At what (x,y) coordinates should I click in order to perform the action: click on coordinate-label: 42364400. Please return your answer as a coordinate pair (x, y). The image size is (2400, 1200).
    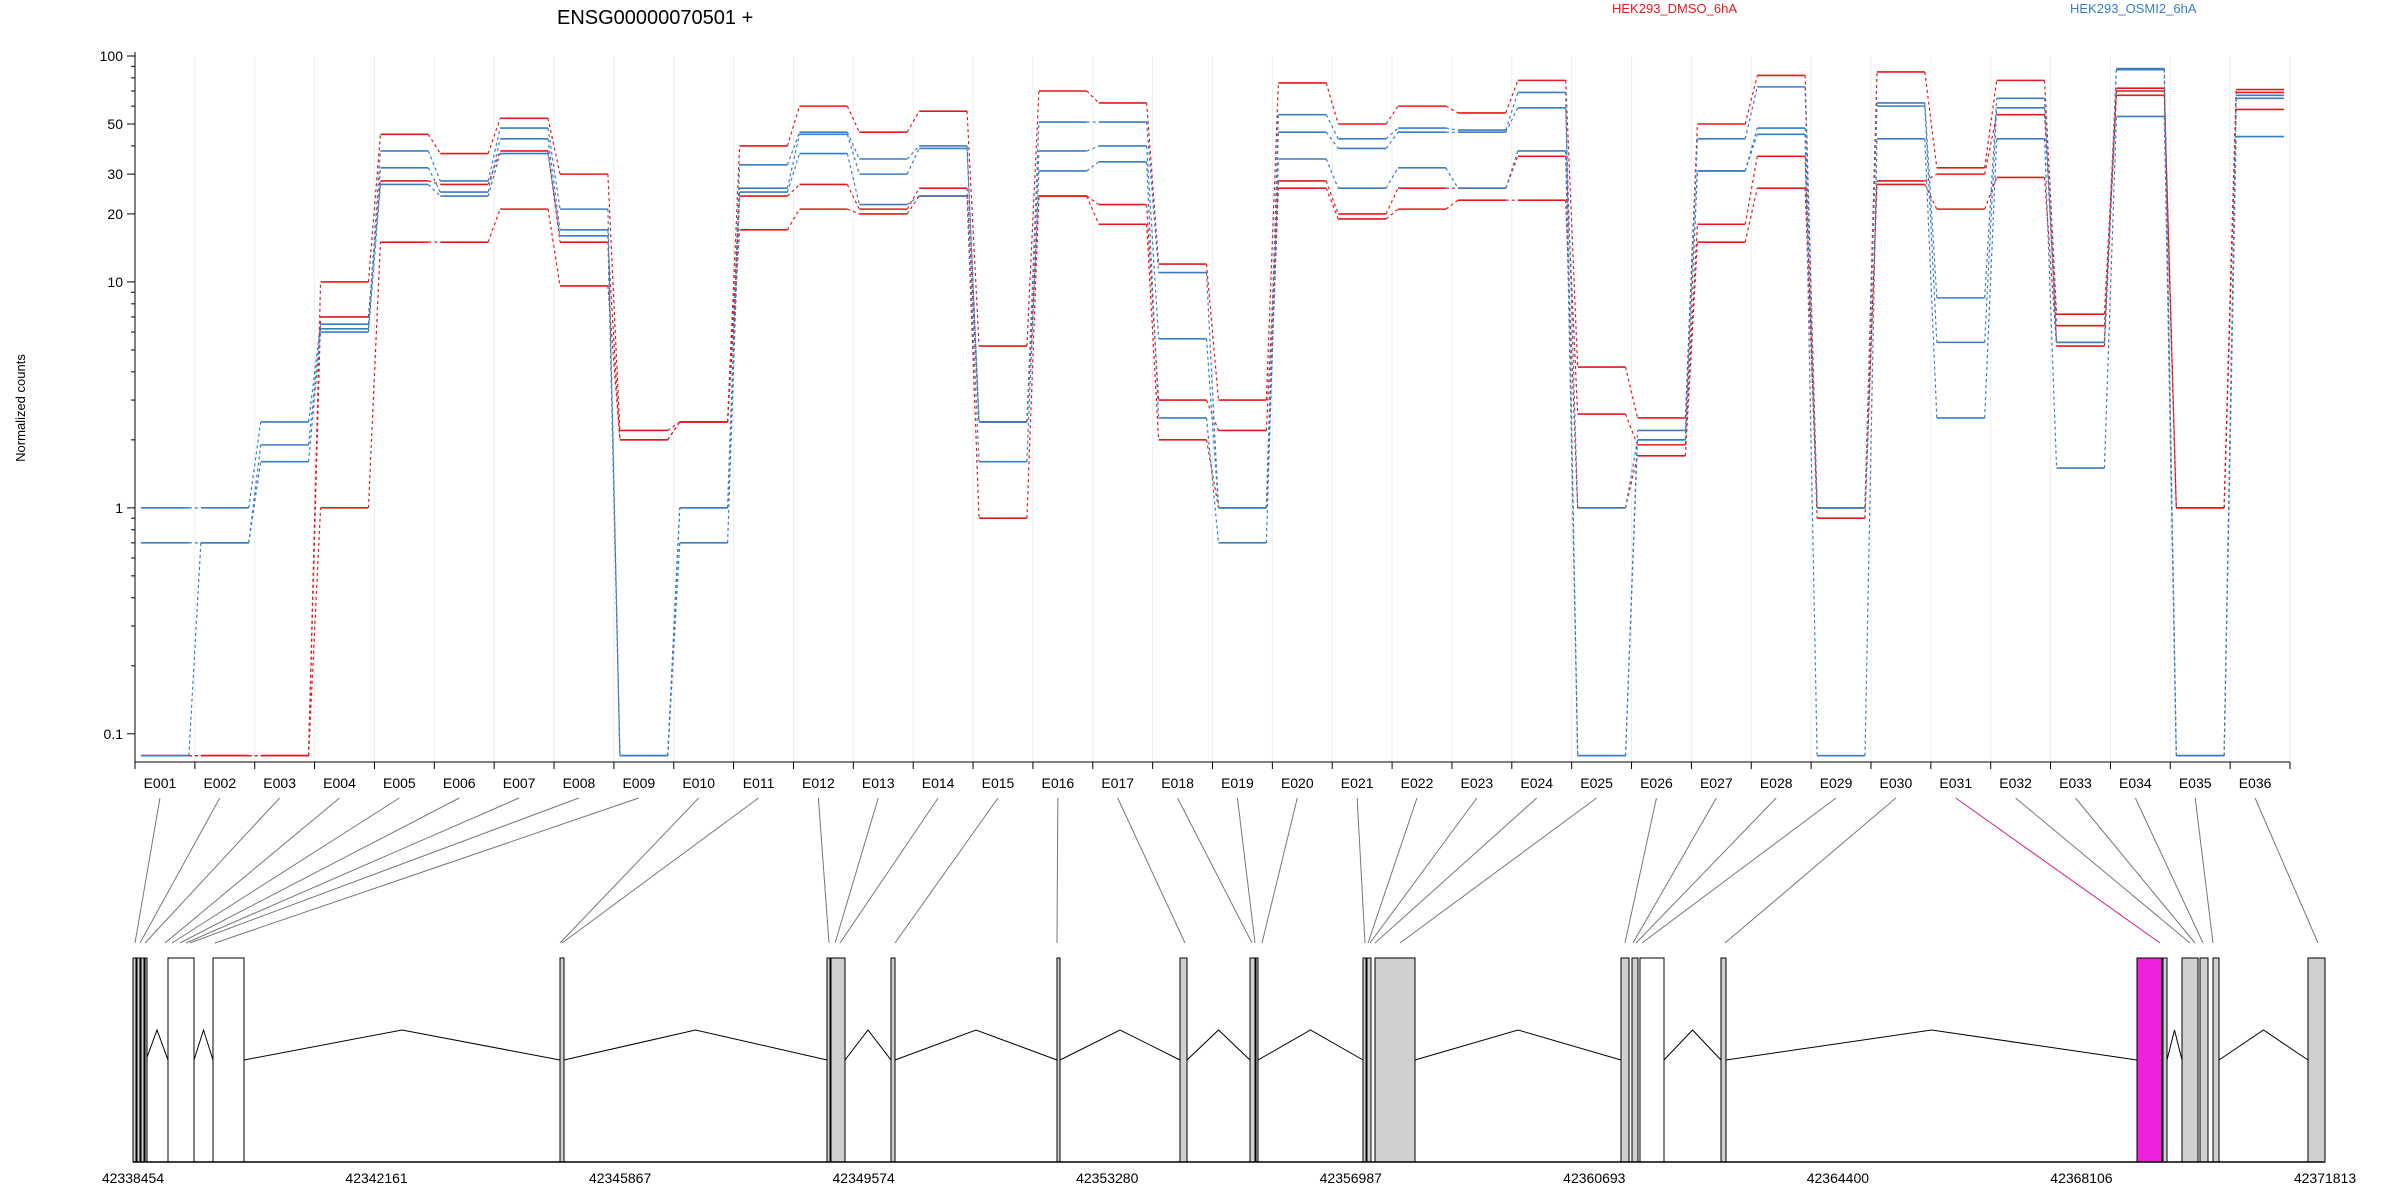
    Looking at the image, I should click on (1838, 1178).